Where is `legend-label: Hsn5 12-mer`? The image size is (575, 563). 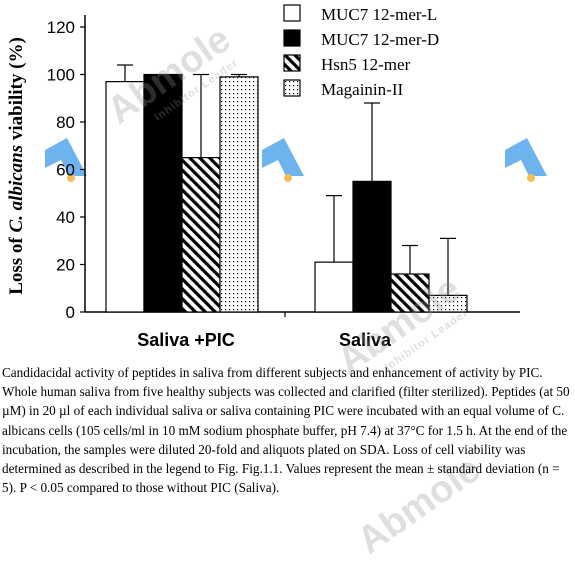 legend-label: Hsn5 12-mer is located at coordinates (366, 64).